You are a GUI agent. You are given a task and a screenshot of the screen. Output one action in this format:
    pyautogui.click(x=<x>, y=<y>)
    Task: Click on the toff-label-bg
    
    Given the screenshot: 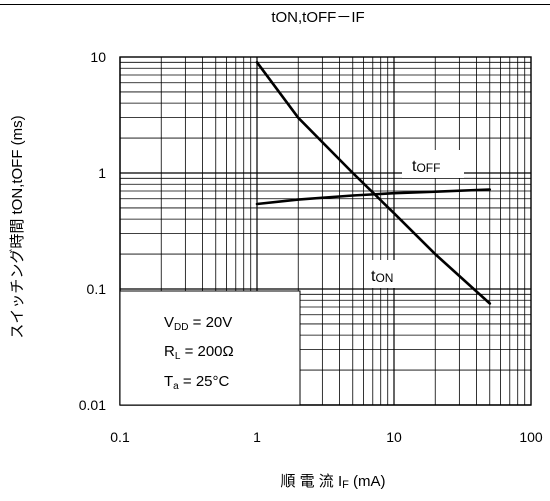 What is the action you would take?
    pyautogui.click(x=433, y=164)
    